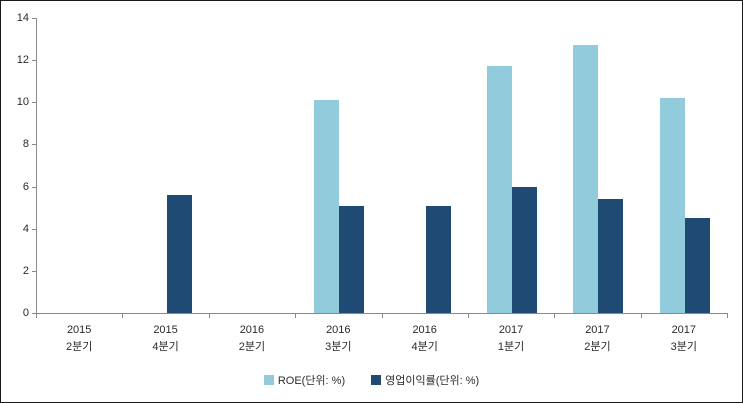  I want to click on x-axis-category-label: 2016 2분기, so click(252, 338).